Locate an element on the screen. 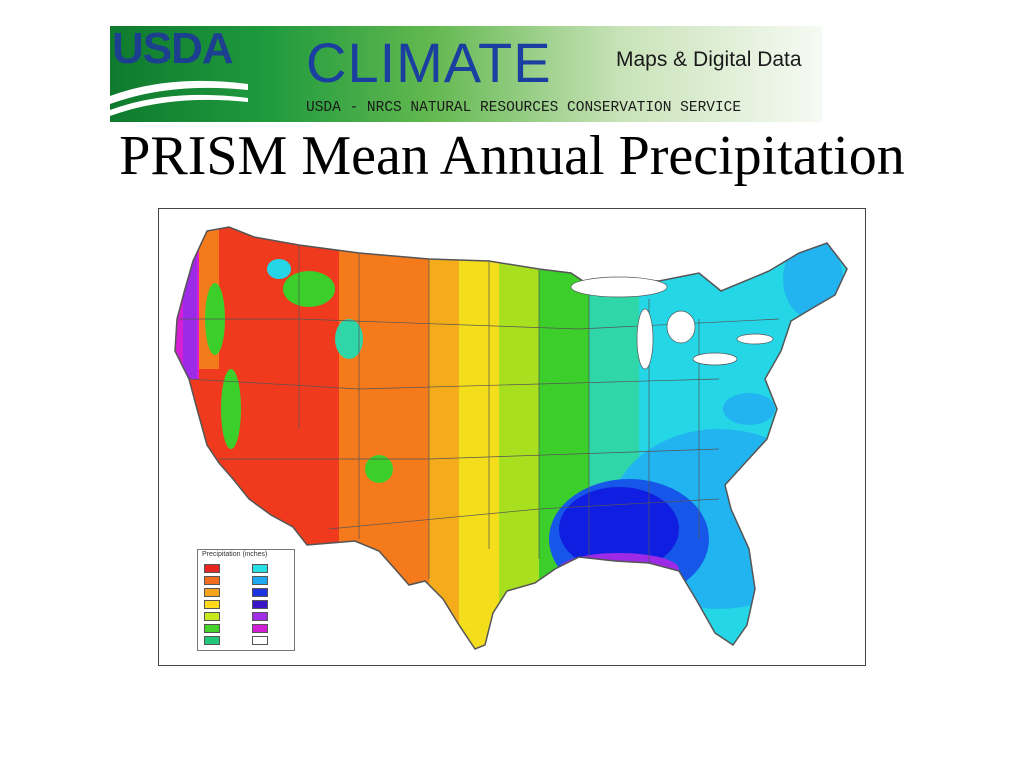  plains-yellow-band is located at coordinates (479, 438).